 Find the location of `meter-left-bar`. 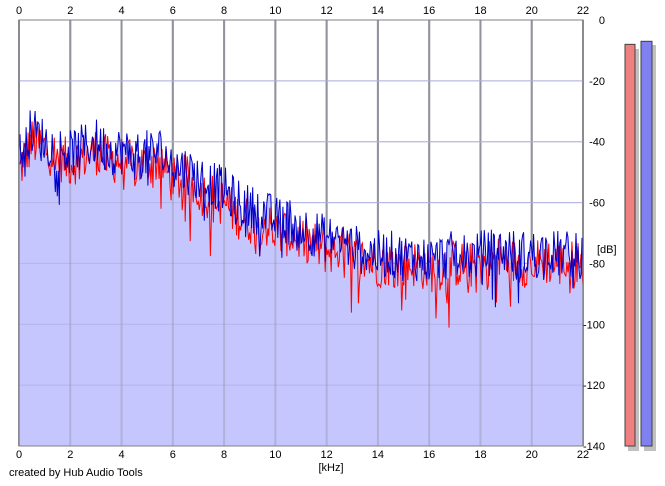

meter-left-bar is located at coordinates (630, 245).